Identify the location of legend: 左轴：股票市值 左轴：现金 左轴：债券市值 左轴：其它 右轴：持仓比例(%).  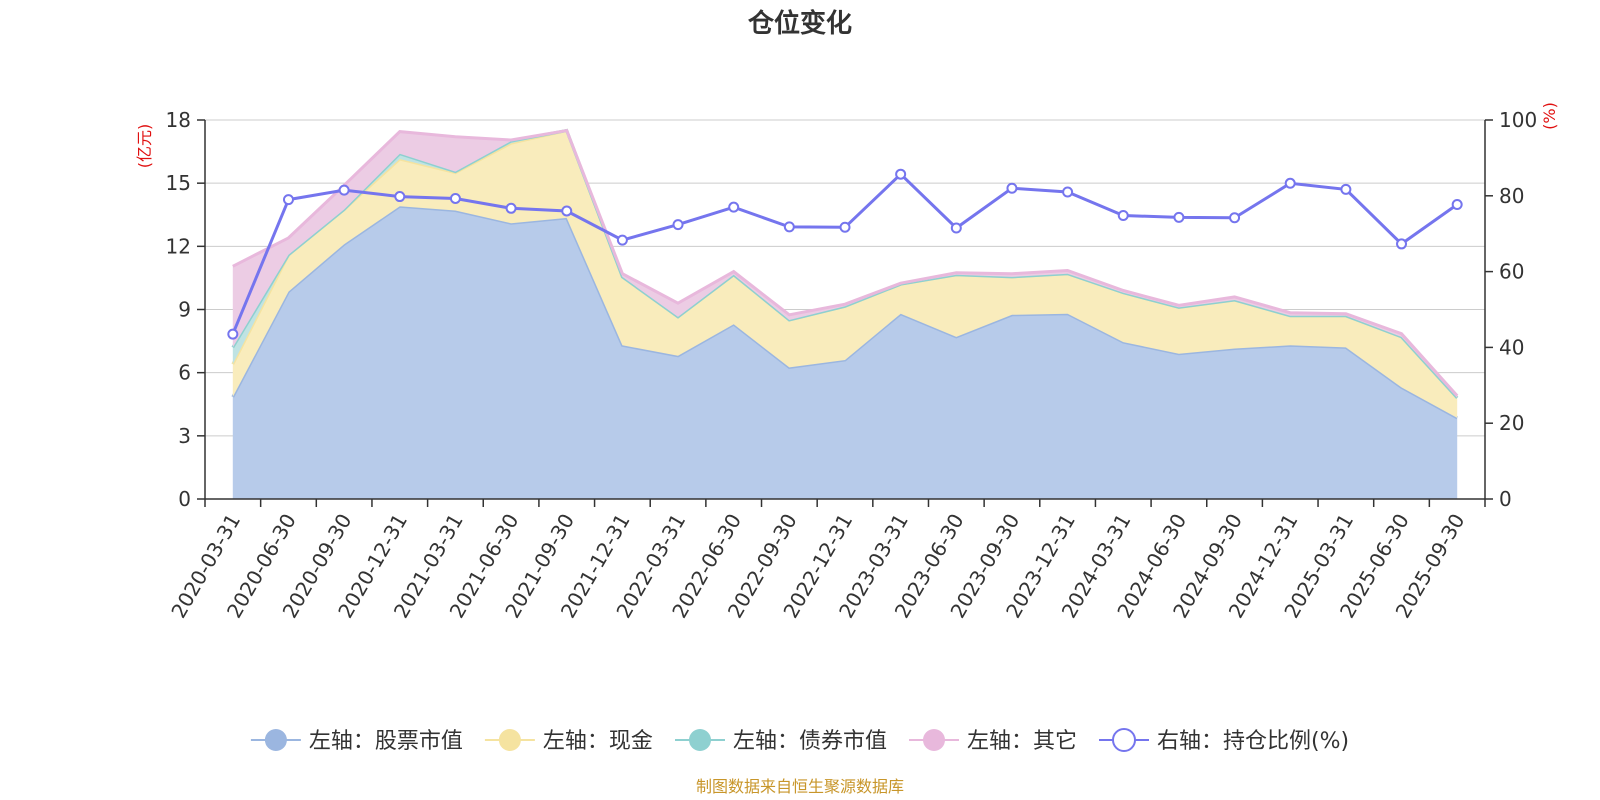
(799, 741).